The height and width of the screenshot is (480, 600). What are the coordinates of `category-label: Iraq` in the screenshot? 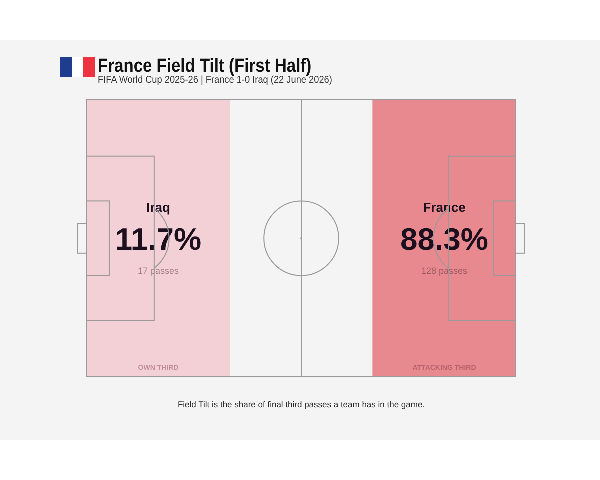 It's located at (158, 208).